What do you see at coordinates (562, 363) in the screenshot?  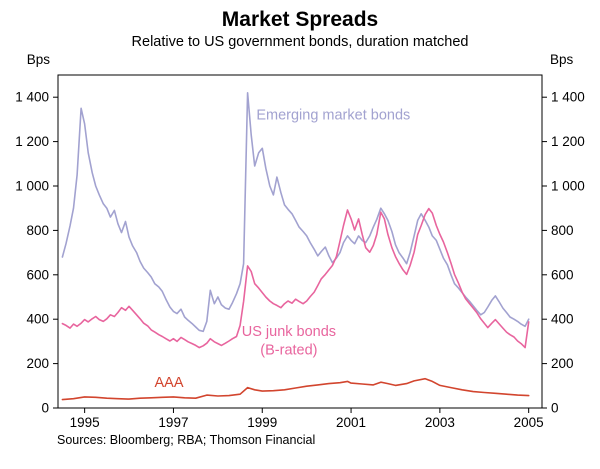 I see `y-tick-label-right: 200` at bounding box center [562, 363].